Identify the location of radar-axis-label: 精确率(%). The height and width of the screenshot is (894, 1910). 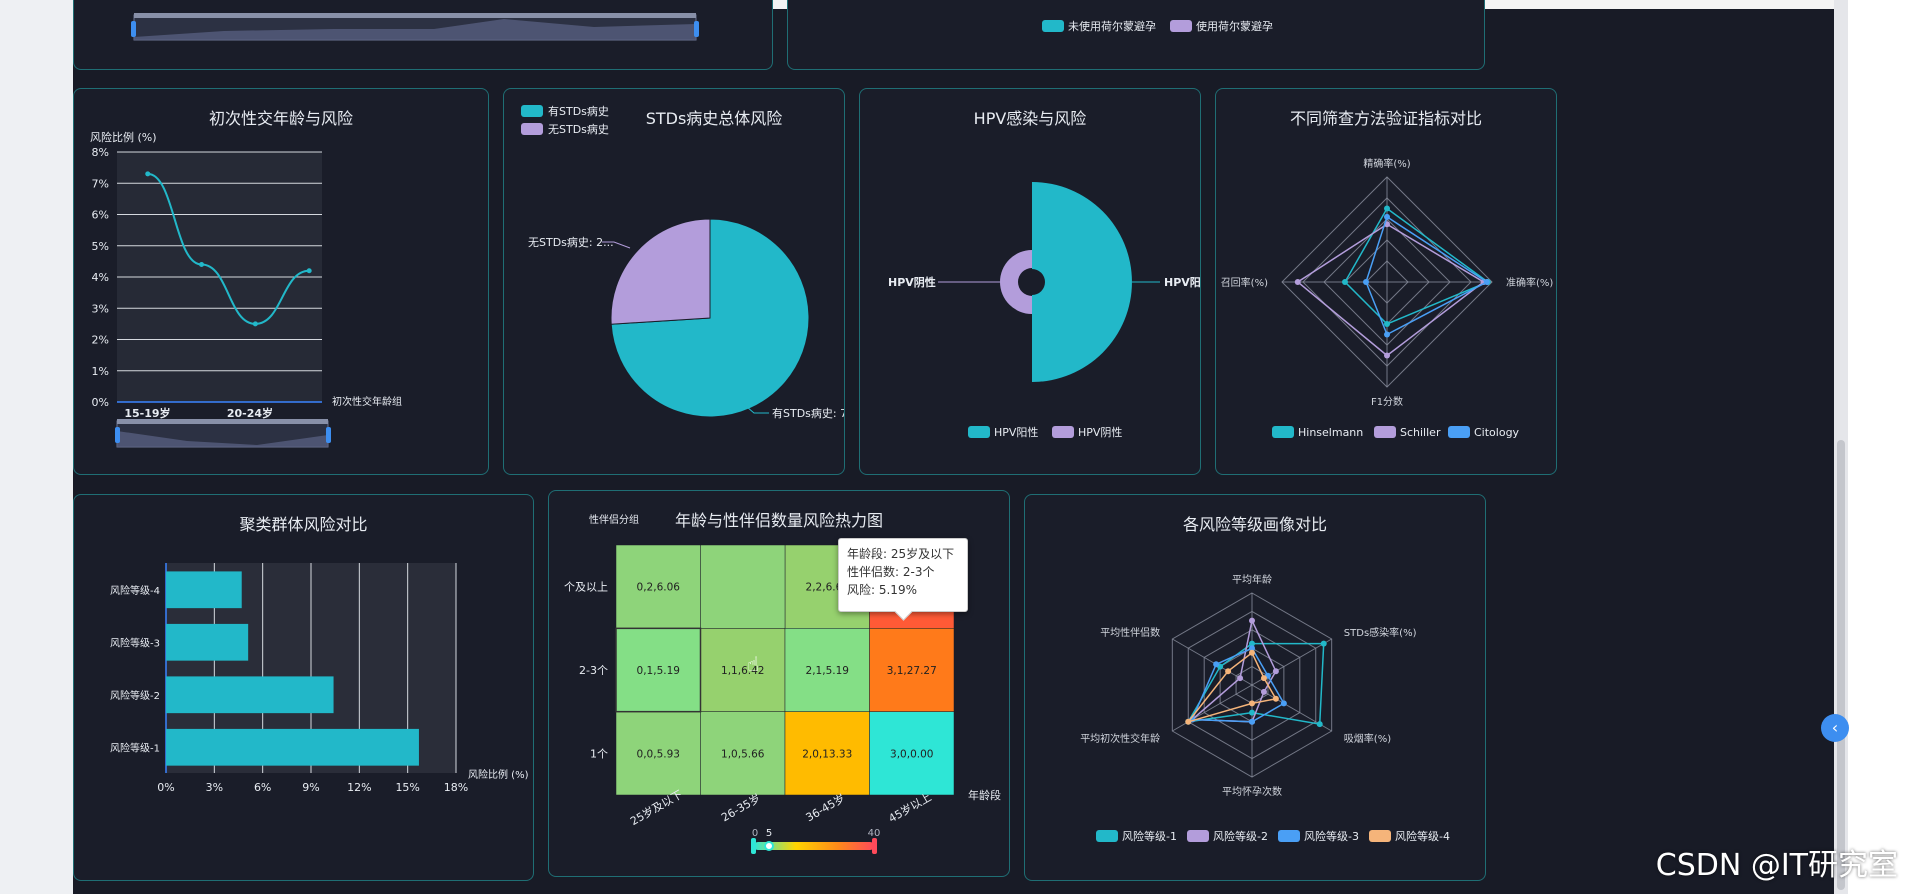
(1386, 163).